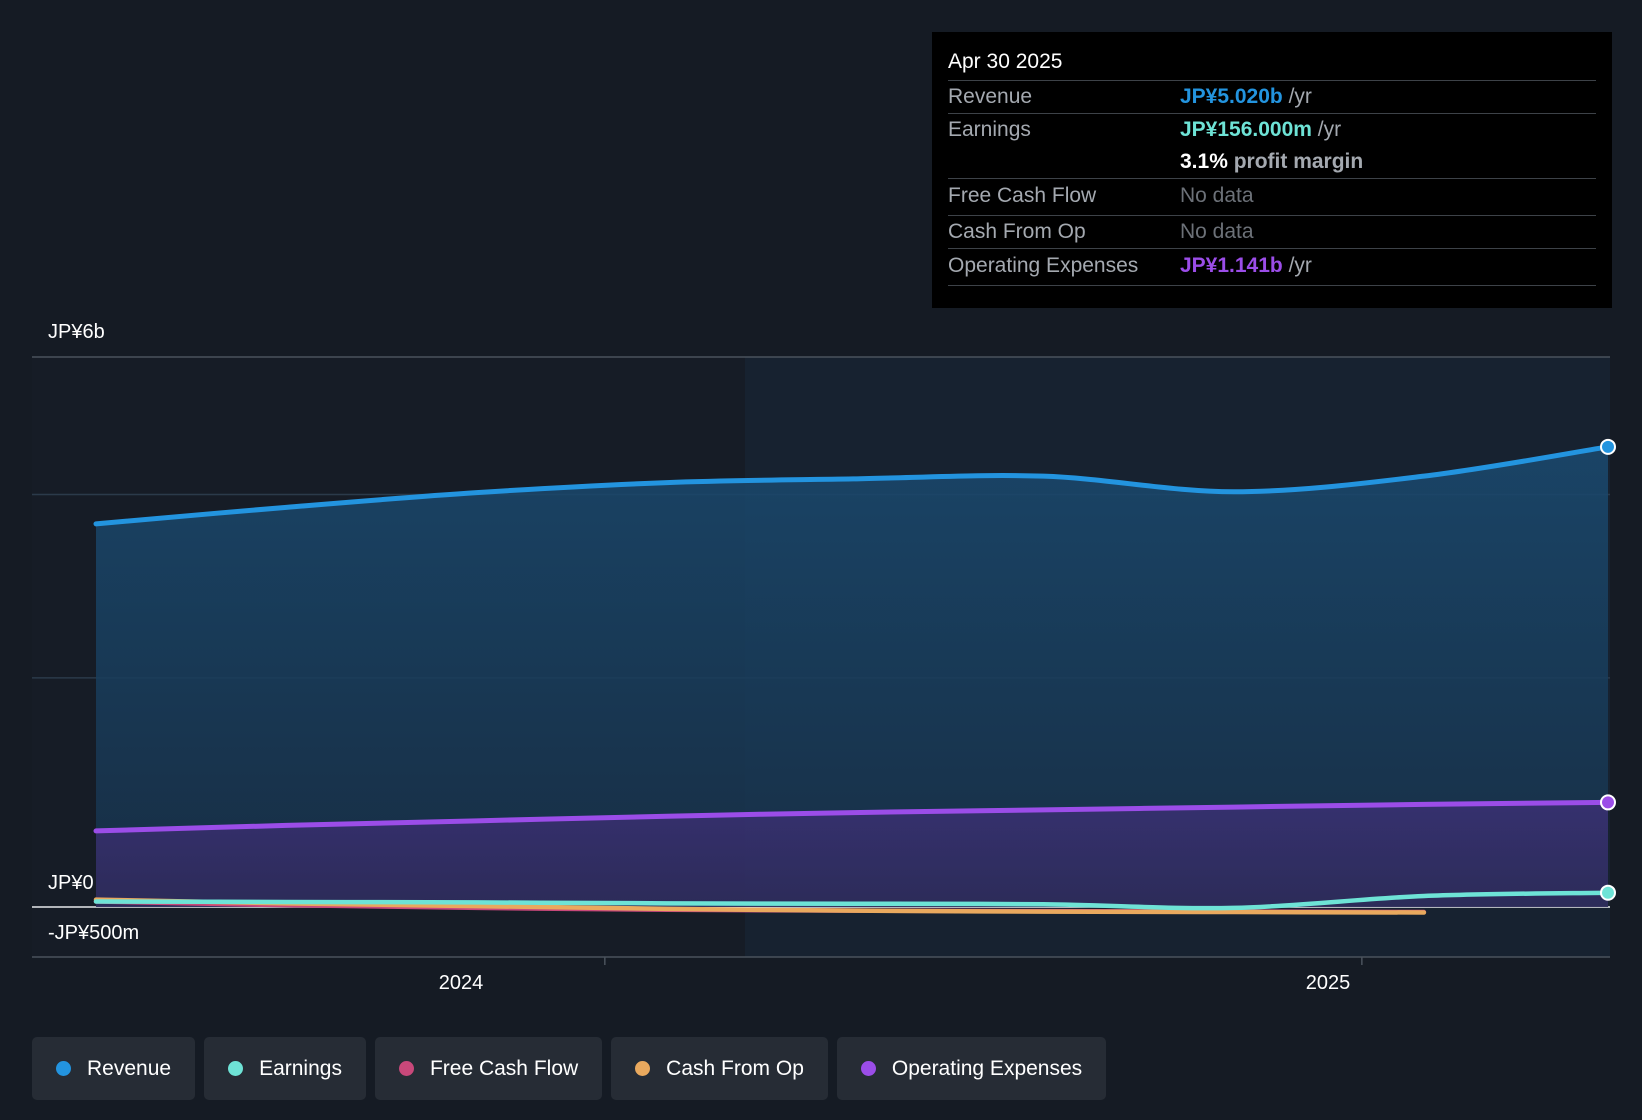 Image resolution: width=1642 pixels, height=1120 pixels. I want to click on operating-expenses-line, so click(852, 816).